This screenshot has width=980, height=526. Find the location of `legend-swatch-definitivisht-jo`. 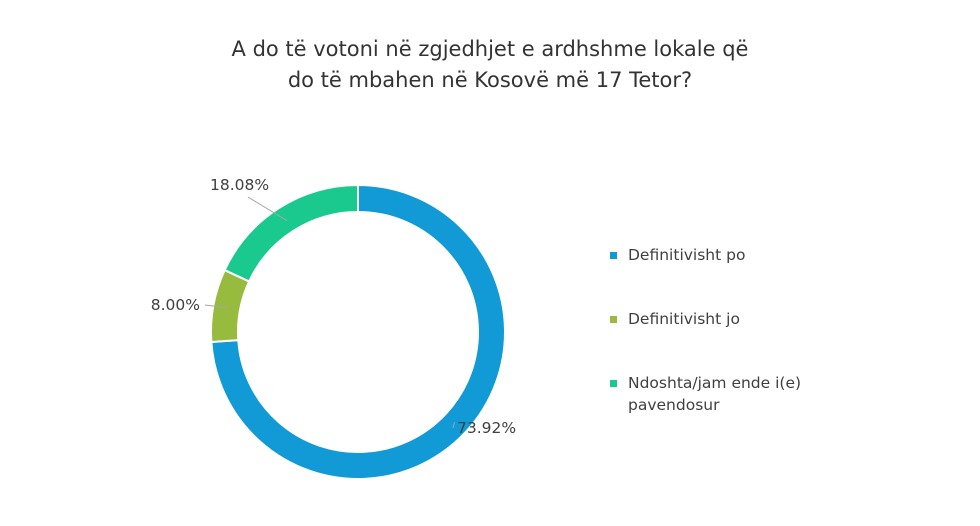

legend-swatch-definitivisht-jo is located at coordinates (613, 319).